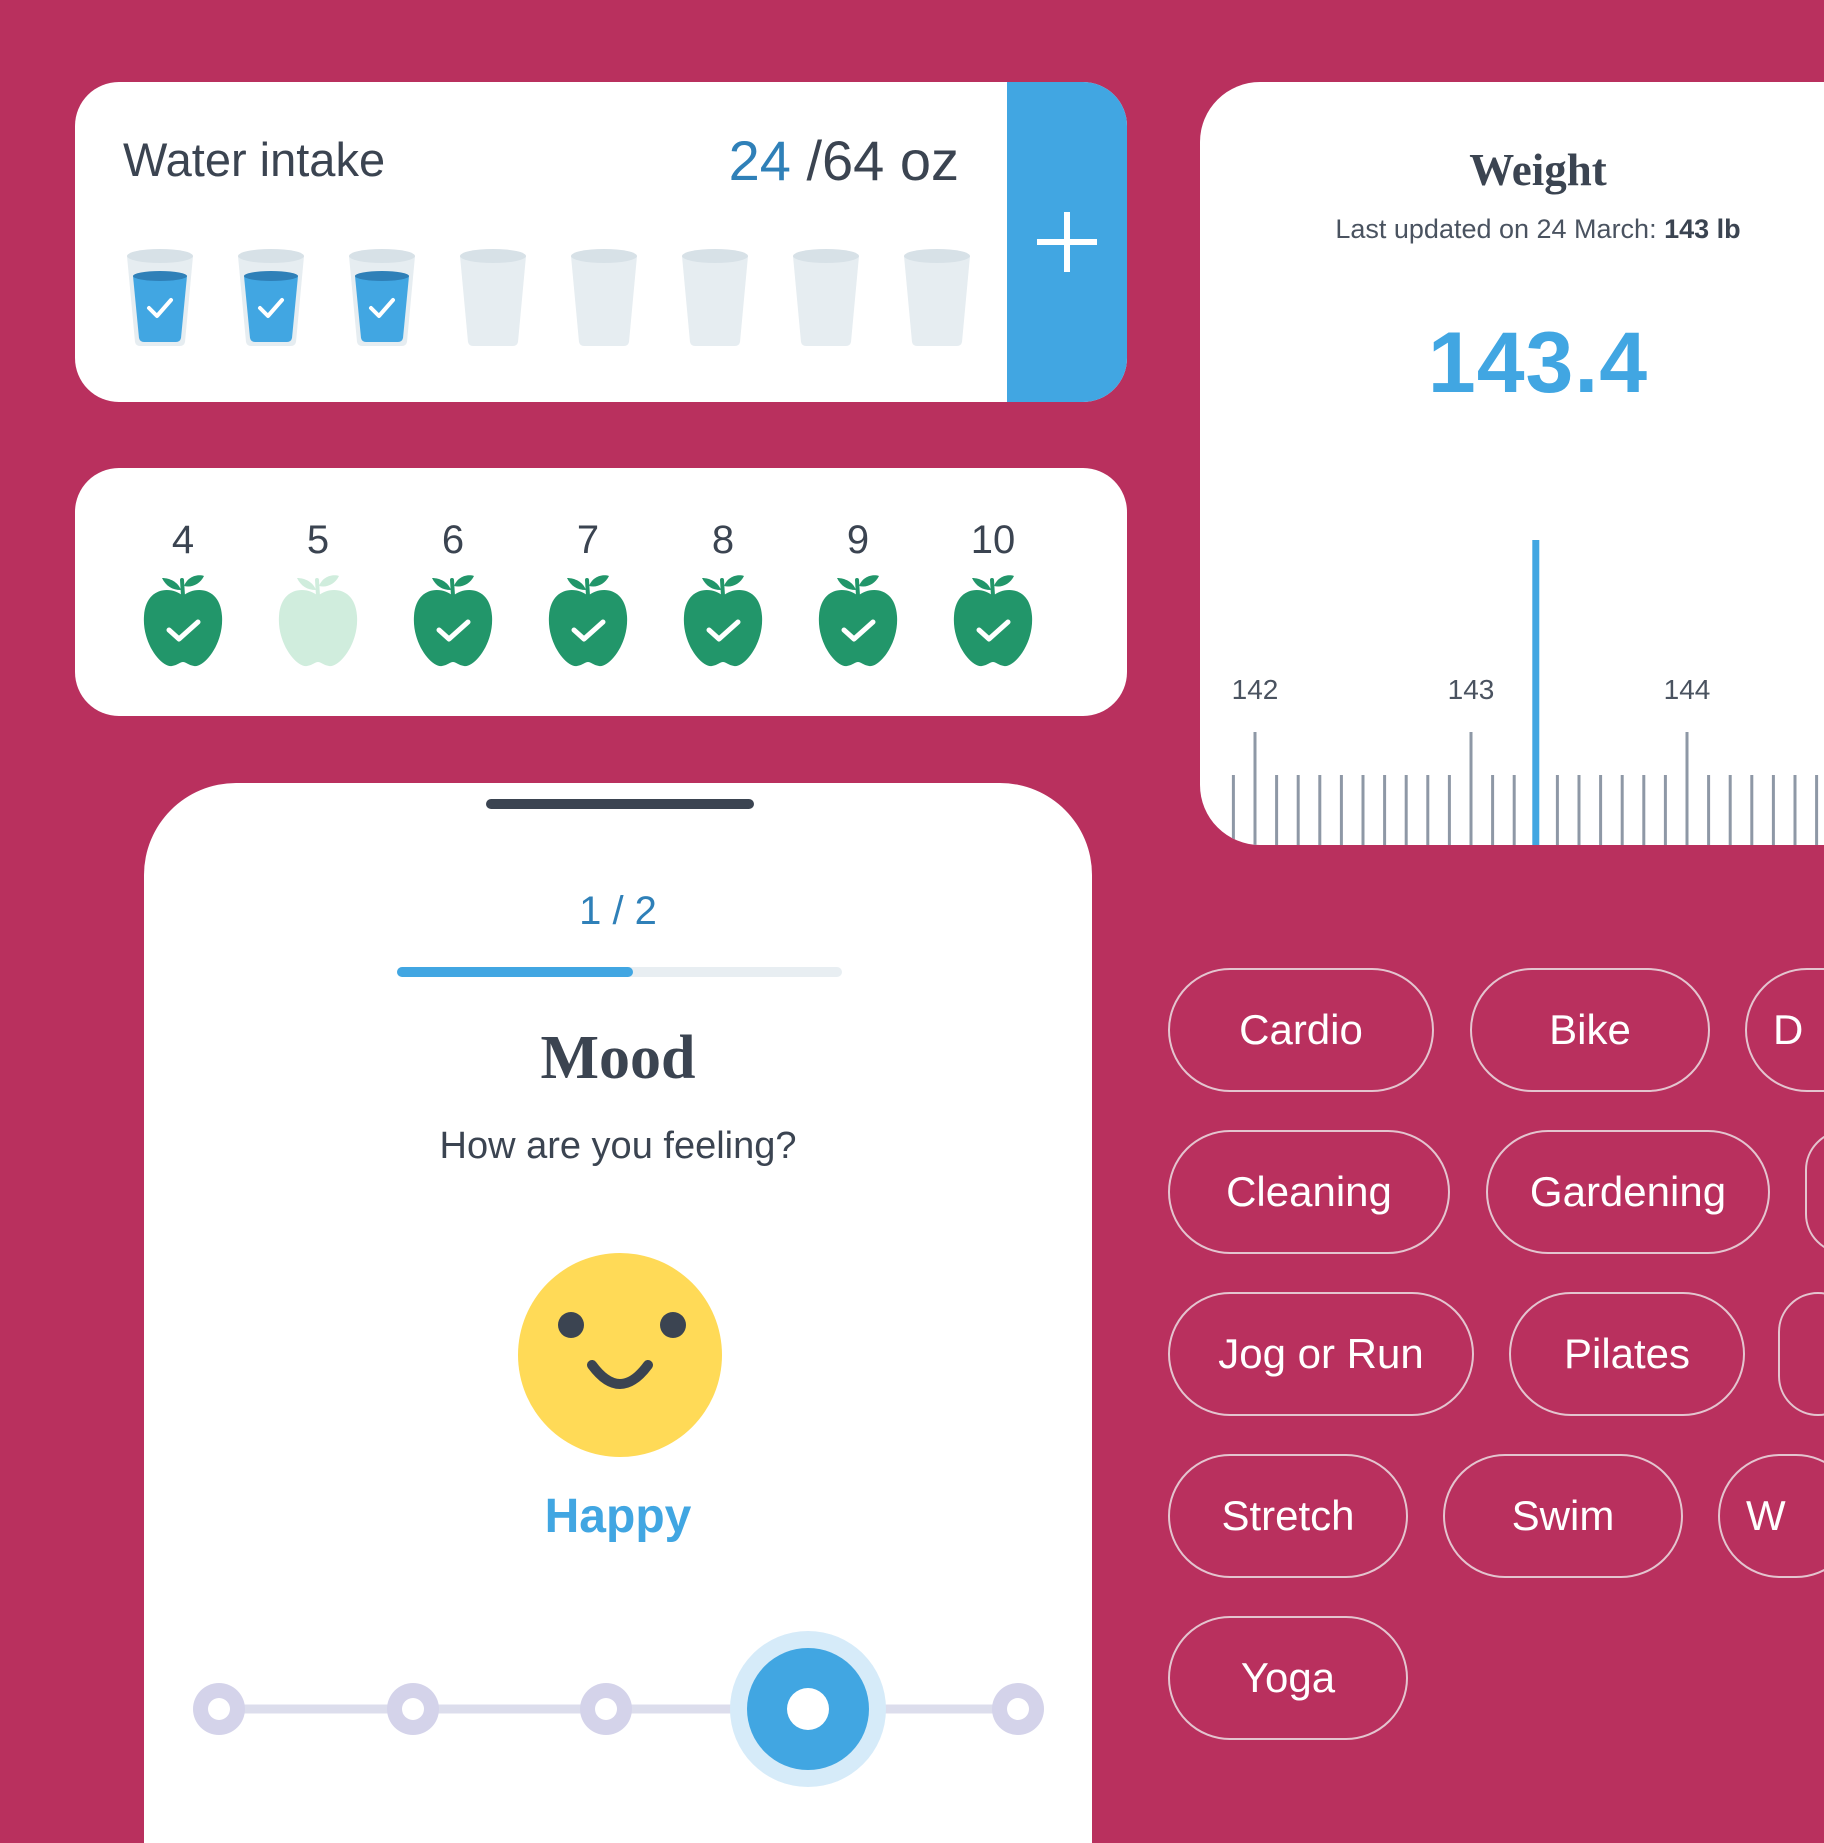 Image resolution: width=1824 pixels, height=1843 pixels. I want to click on streak-day-number: 4, so click(183, 540).